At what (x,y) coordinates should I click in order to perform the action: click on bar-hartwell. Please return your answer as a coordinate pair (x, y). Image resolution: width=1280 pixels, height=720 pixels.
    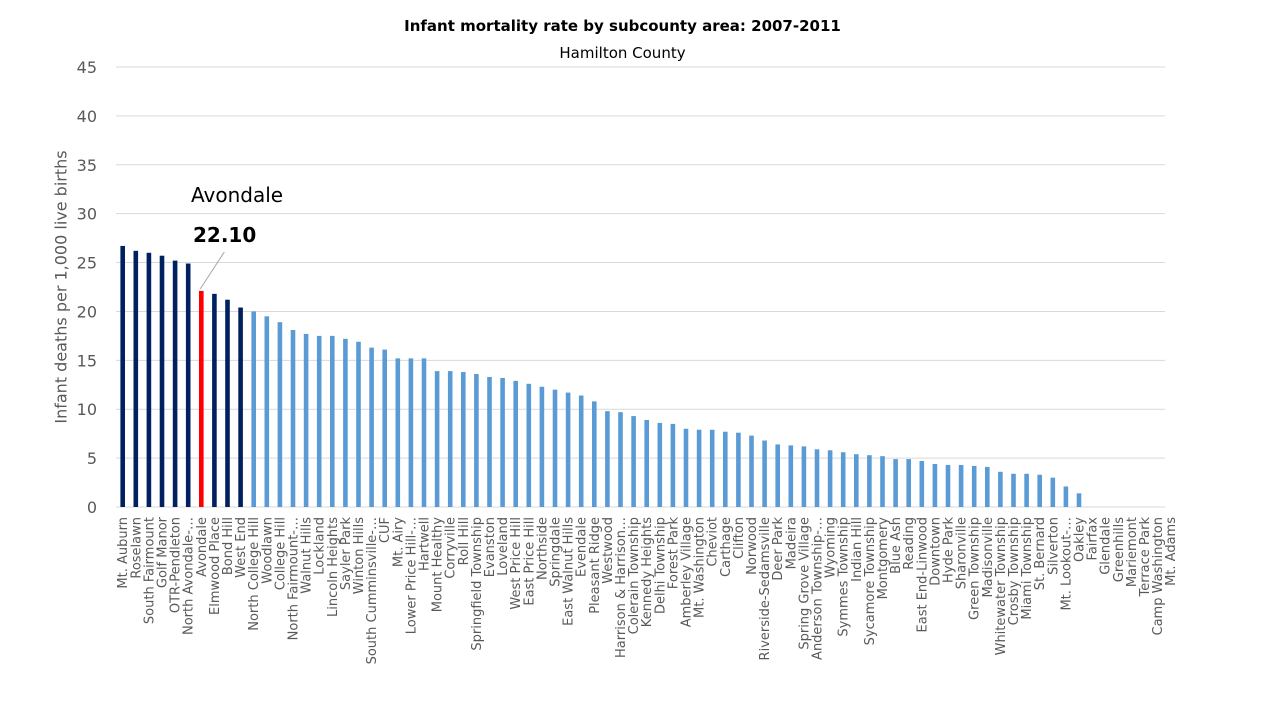
    Looking at the image, I should click on (424, 432).